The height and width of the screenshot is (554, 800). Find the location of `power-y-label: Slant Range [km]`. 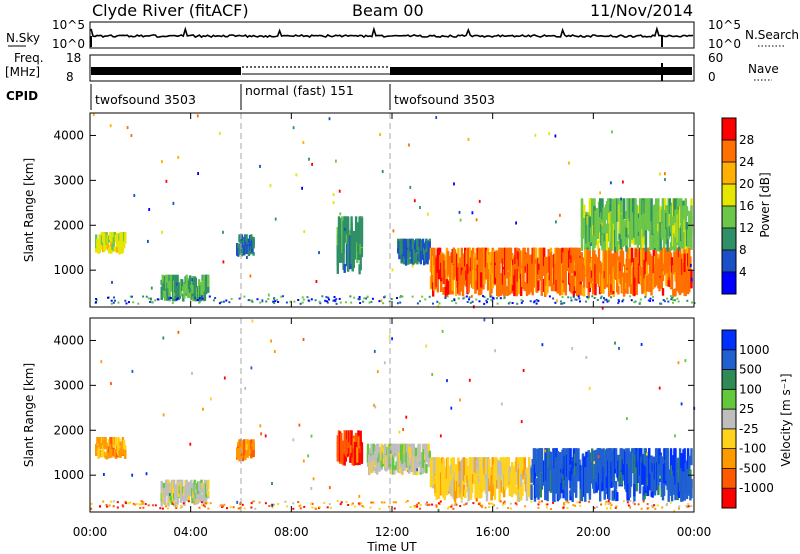

power-y-label: Slant Range [km] is located at coordinates (29, 210).